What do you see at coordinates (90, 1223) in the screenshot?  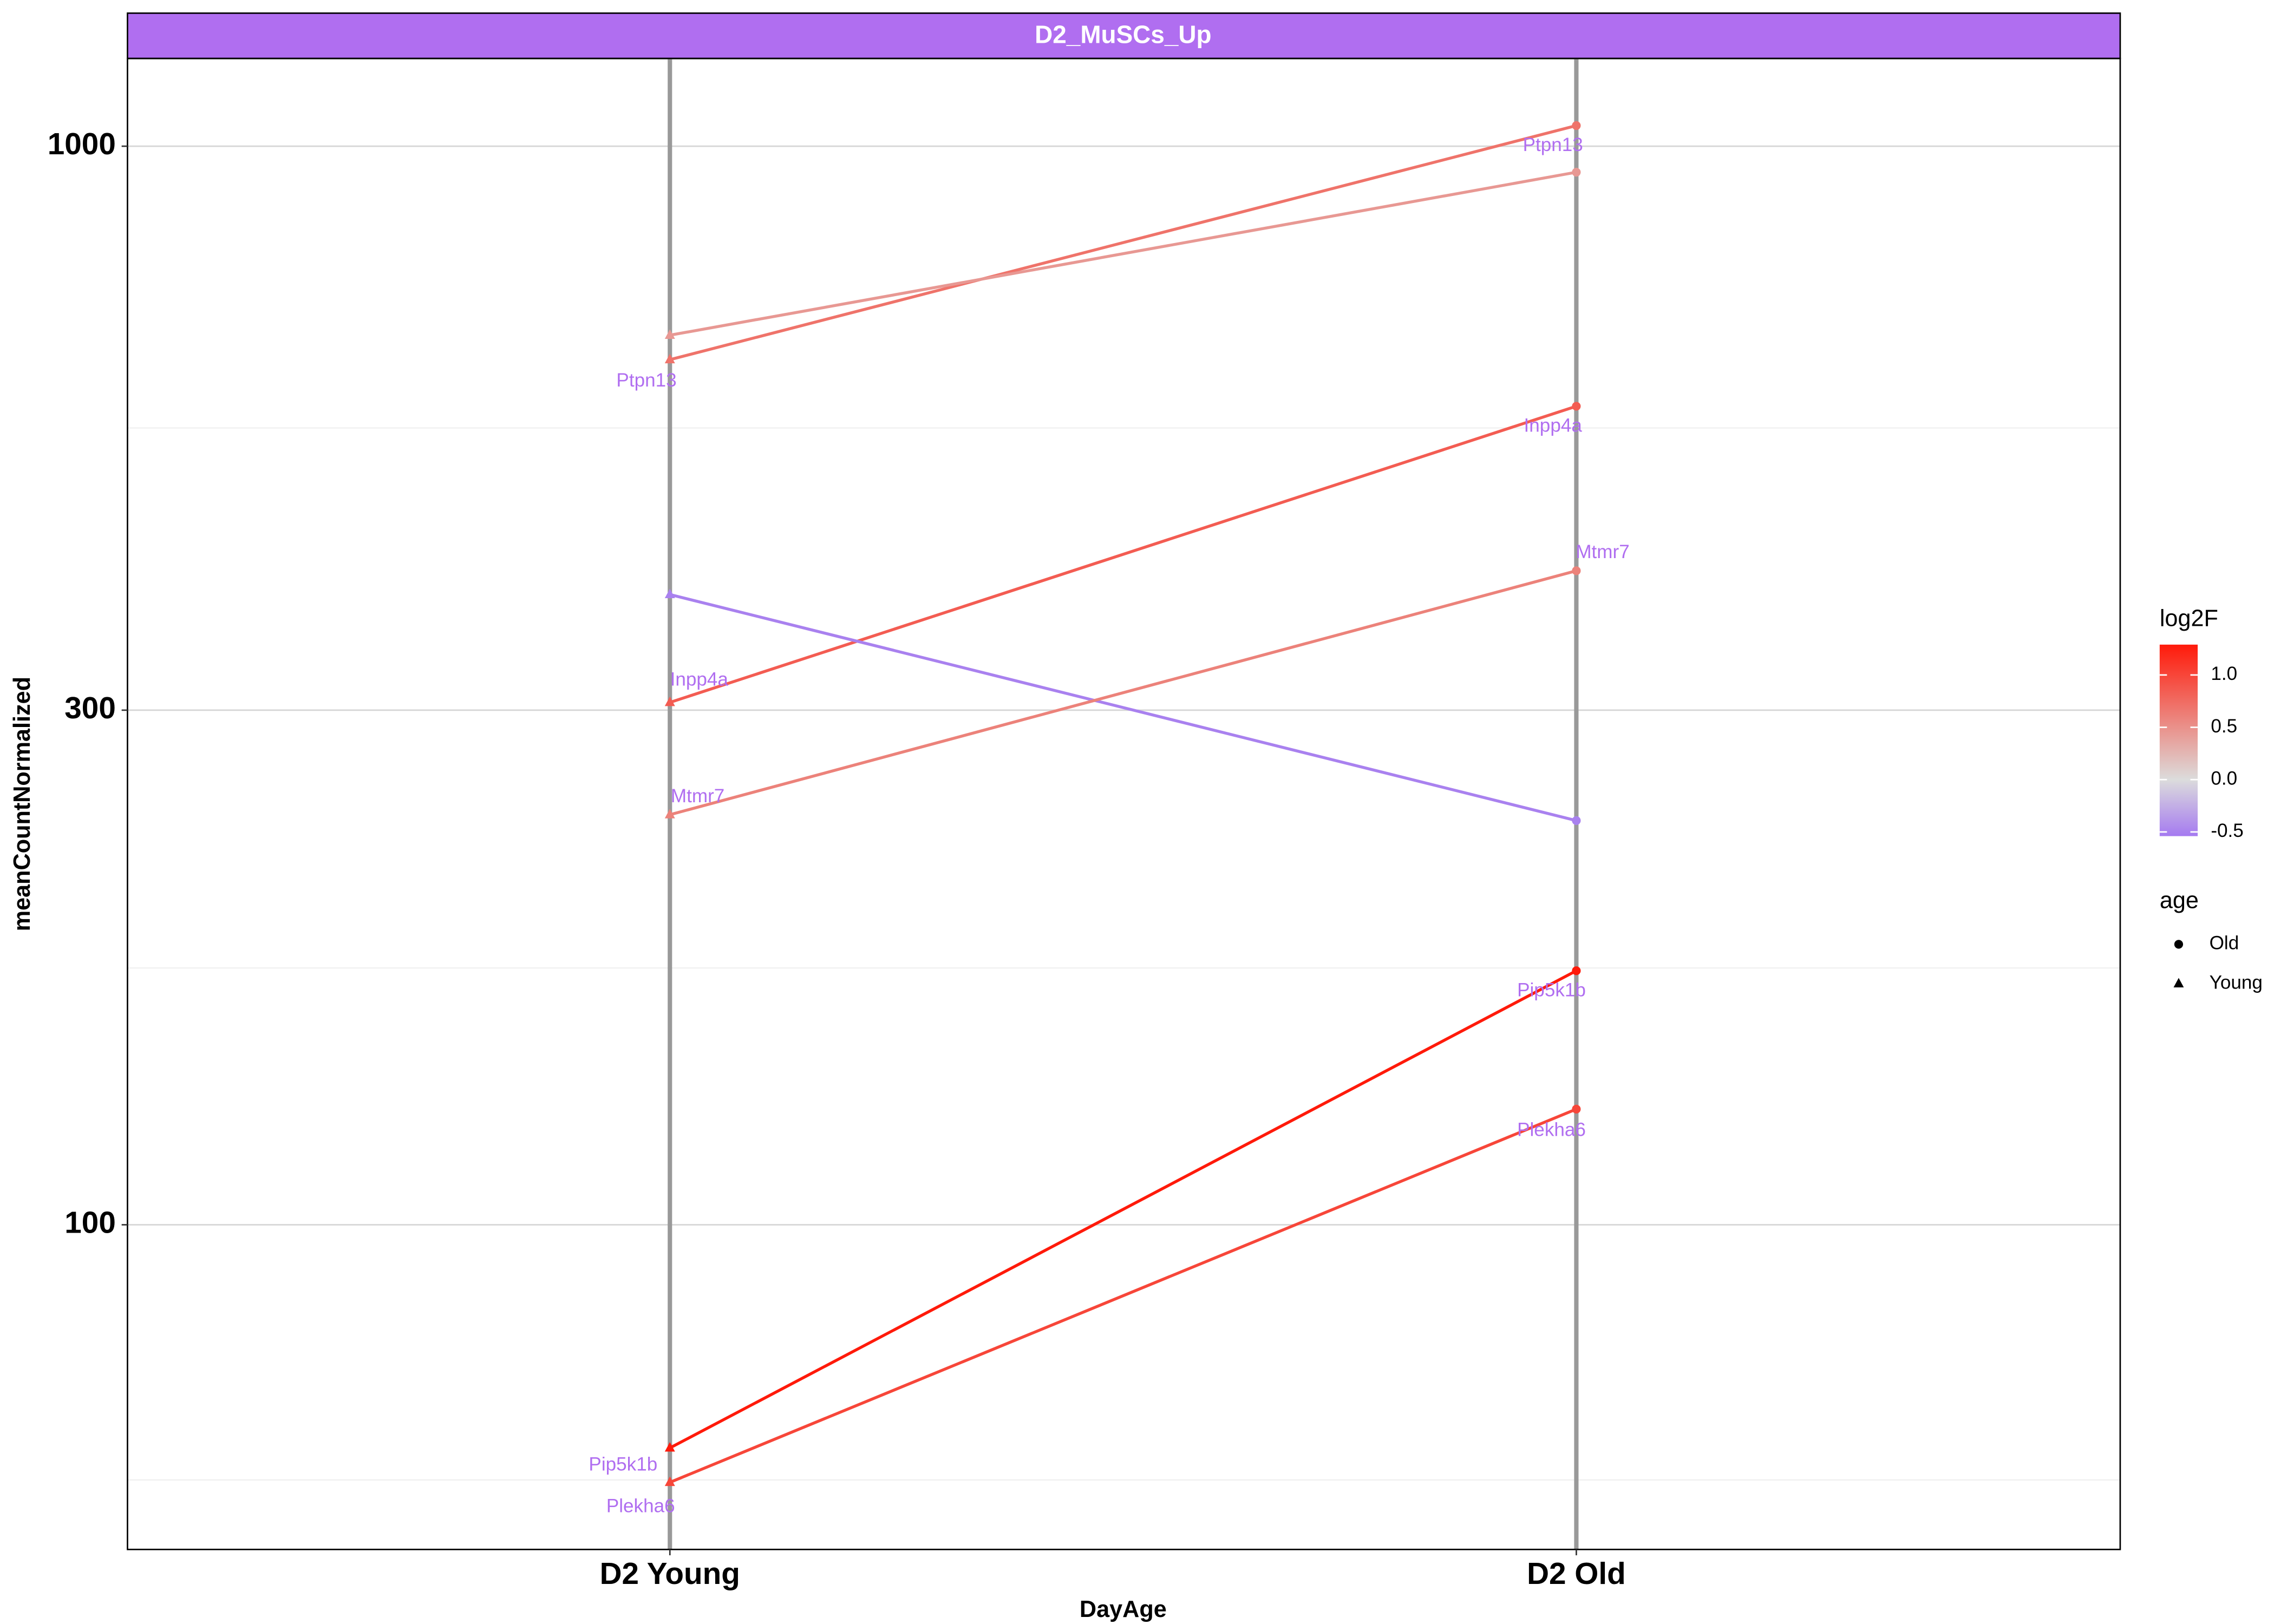 I see `y-tick-label: 100` at bounding box center [90, 1223].